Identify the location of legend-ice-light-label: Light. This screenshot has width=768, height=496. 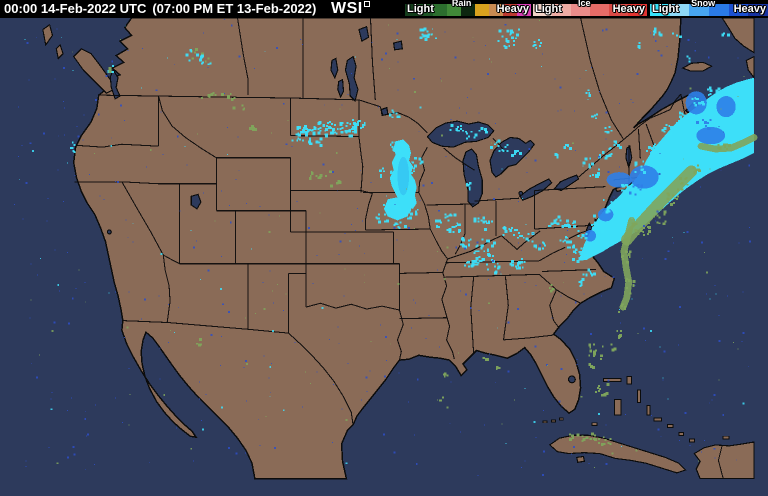
(548, 9).